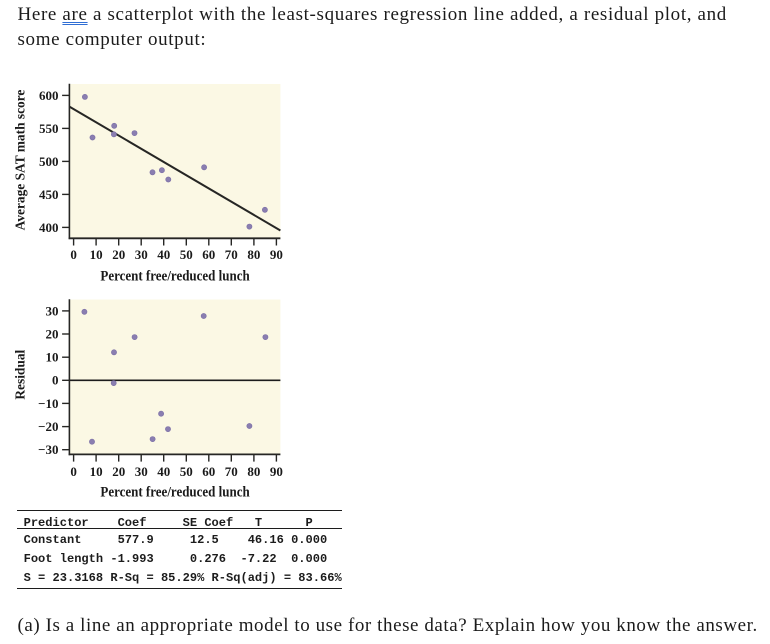  What do you see at coordinates (49, 128) in the screenshot?
I see `svg-text: 550` at bounding box center [49, 128].